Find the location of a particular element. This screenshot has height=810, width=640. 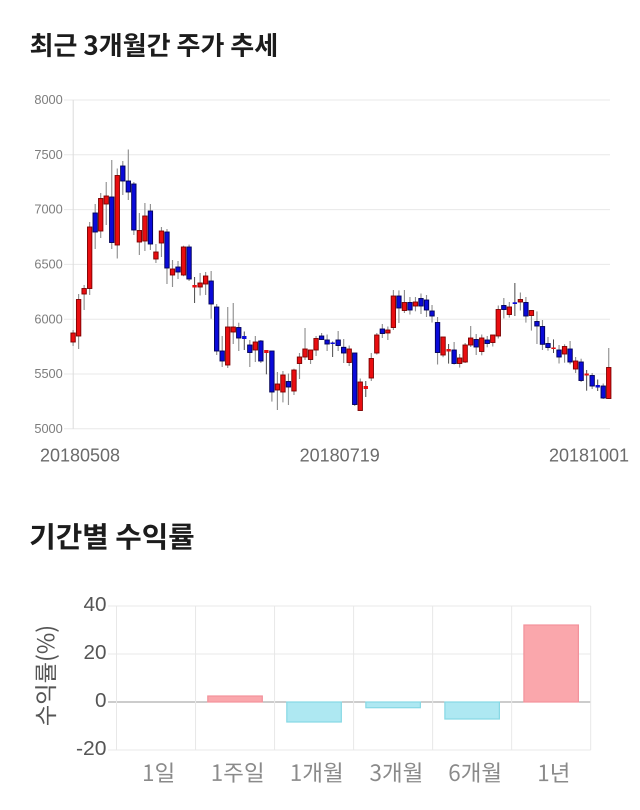

svg-text: 0 is located at coordinates (101, 701).